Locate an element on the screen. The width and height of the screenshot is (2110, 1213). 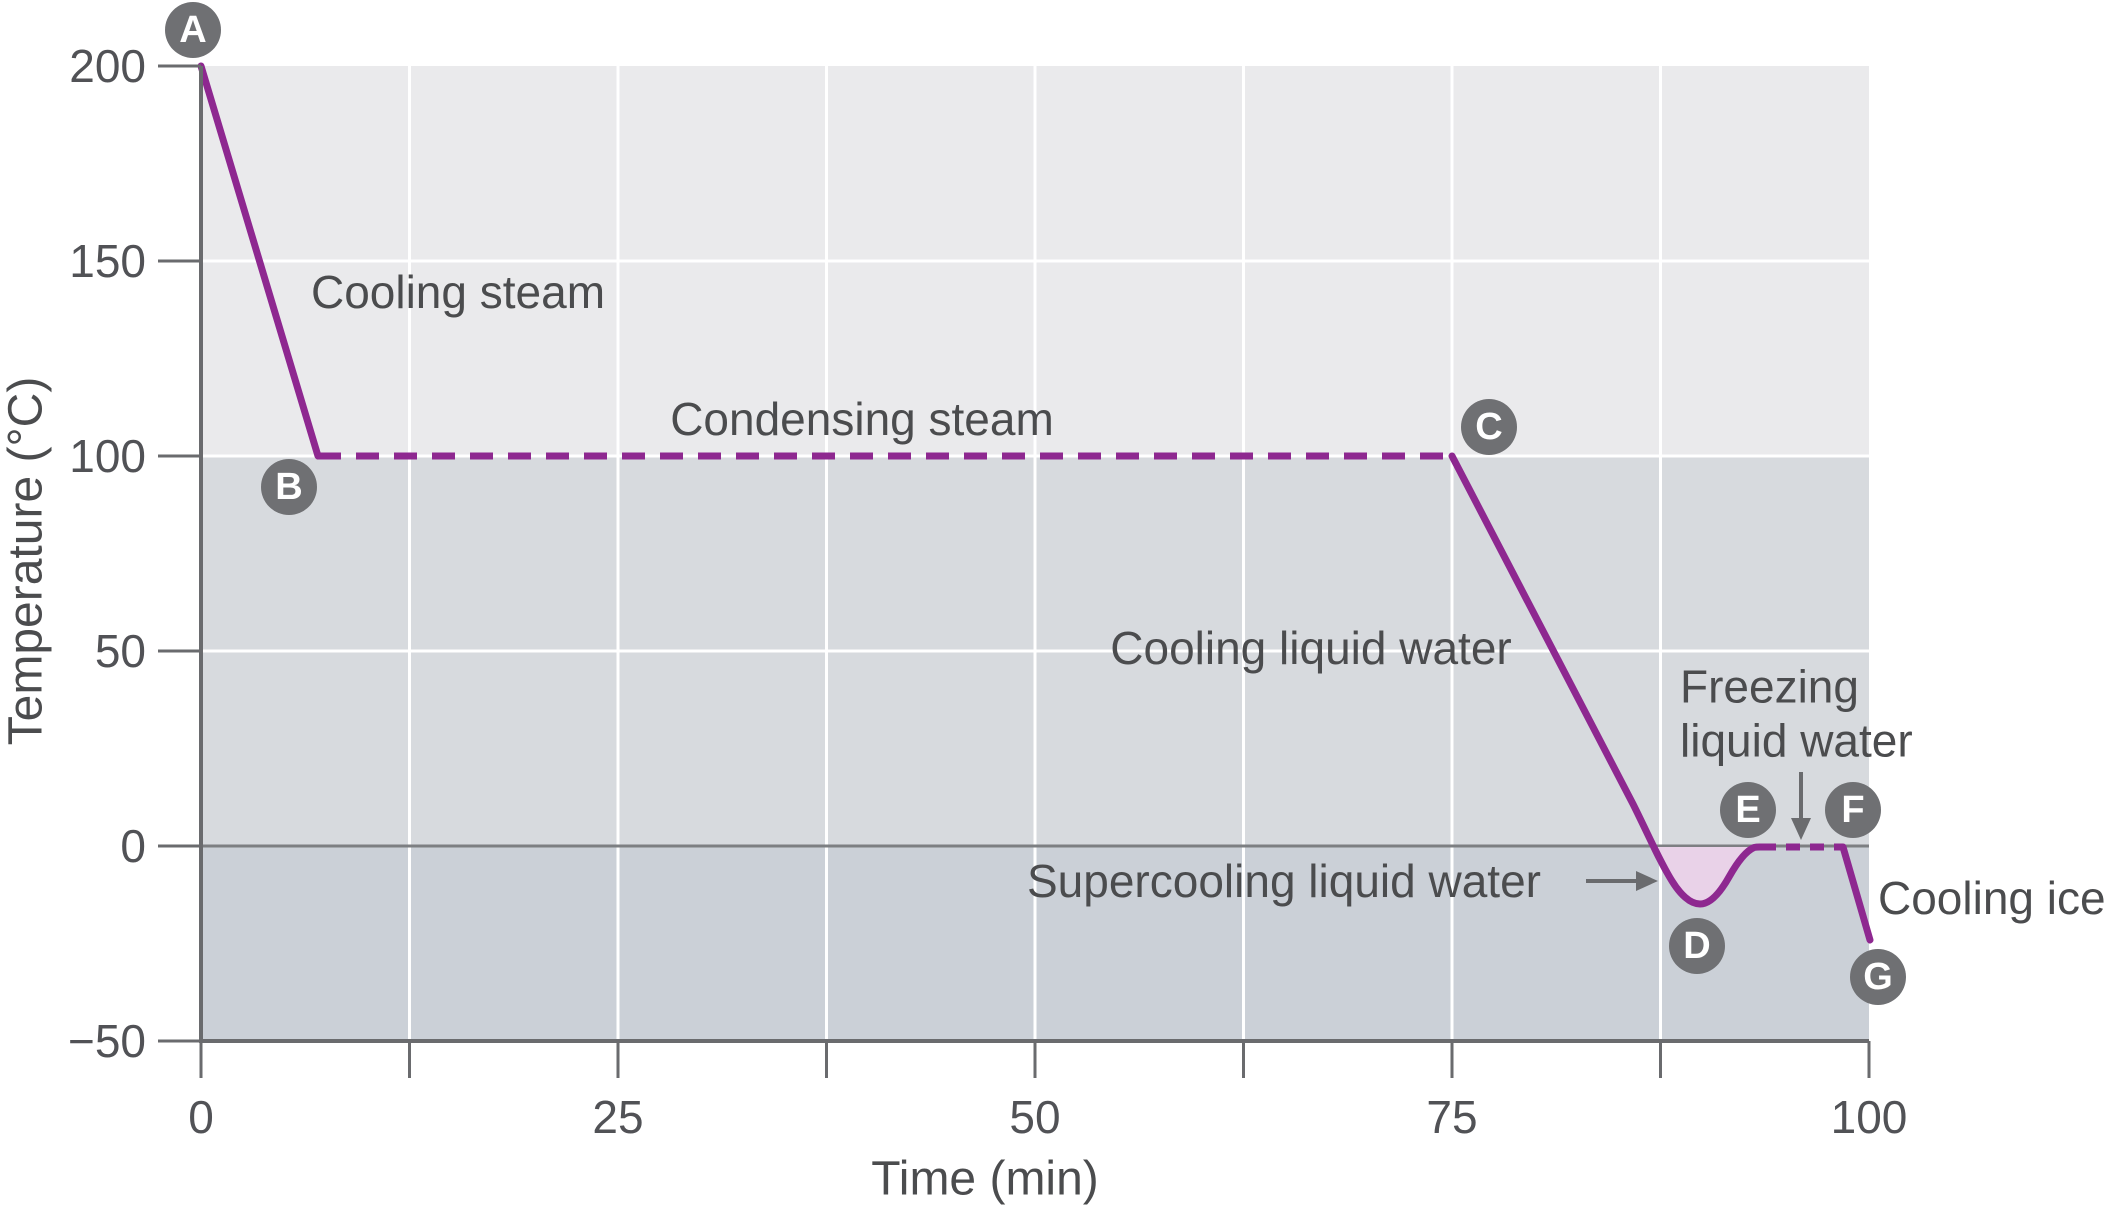
curve-segment-c-d-e is located at coordinates (1607, 680).